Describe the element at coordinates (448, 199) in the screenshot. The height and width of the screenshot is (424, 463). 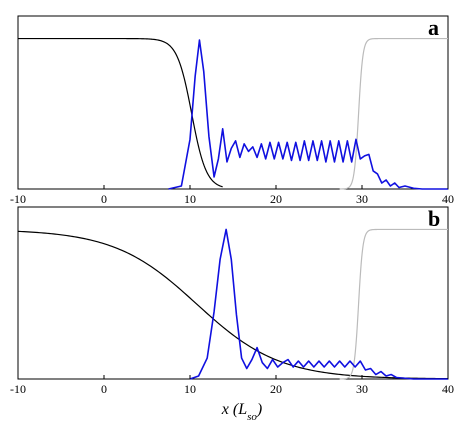
I see `panel-a-x-tick-label-5: 40` at that location.